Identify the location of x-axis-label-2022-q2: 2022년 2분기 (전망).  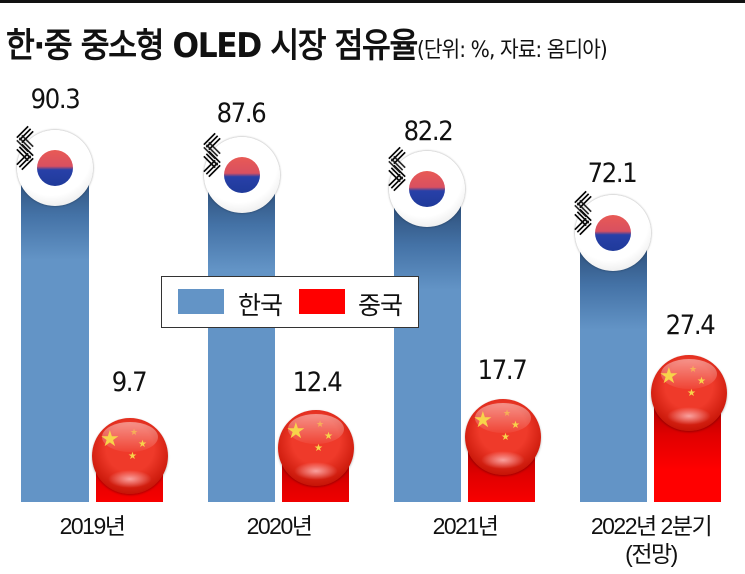
(651, 540).